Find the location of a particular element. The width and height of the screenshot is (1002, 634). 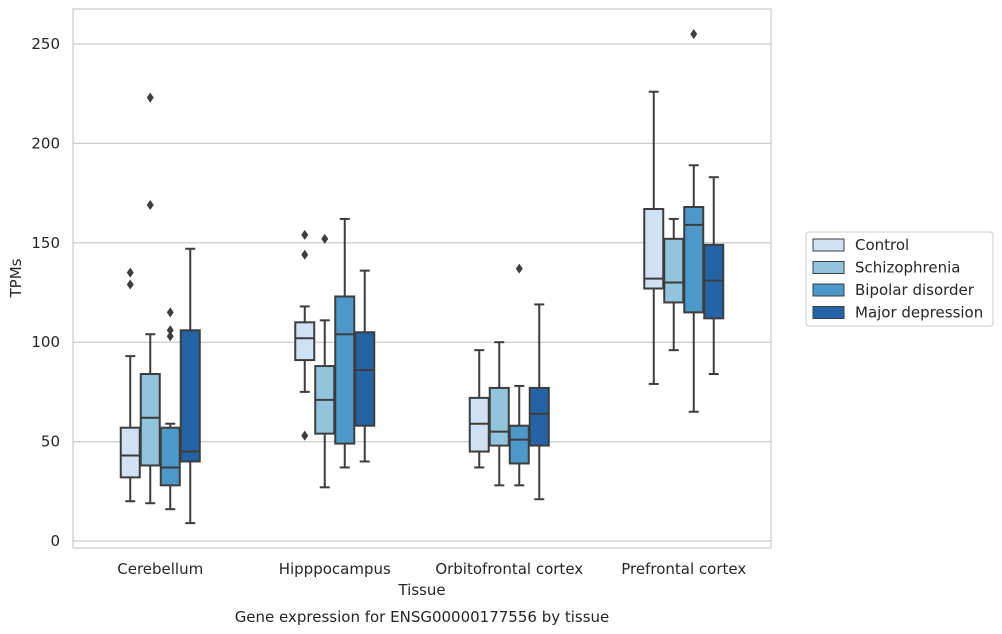

y-tick-label: 150 is located at coordinates (45, 243).